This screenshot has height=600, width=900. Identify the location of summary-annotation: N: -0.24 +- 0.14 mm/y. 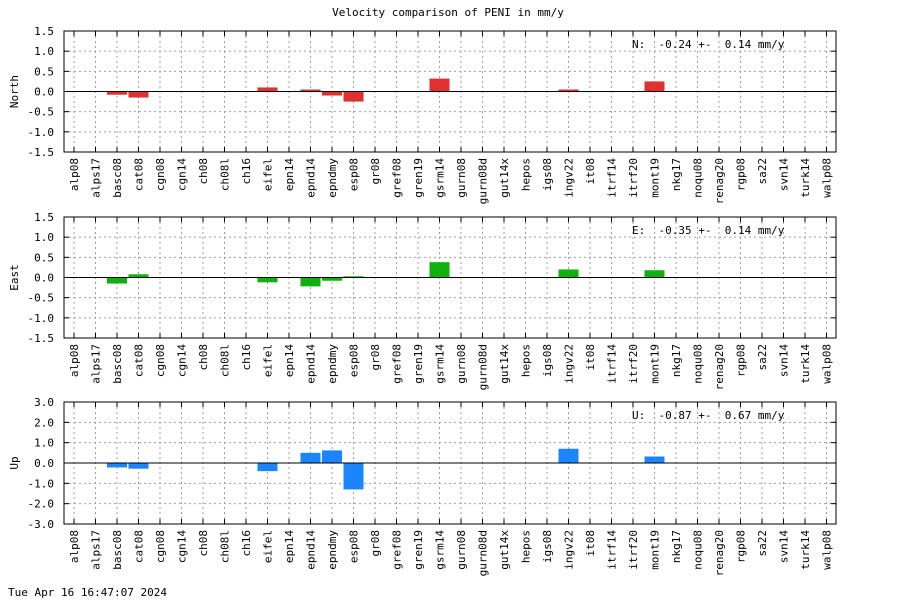
(708, 44).